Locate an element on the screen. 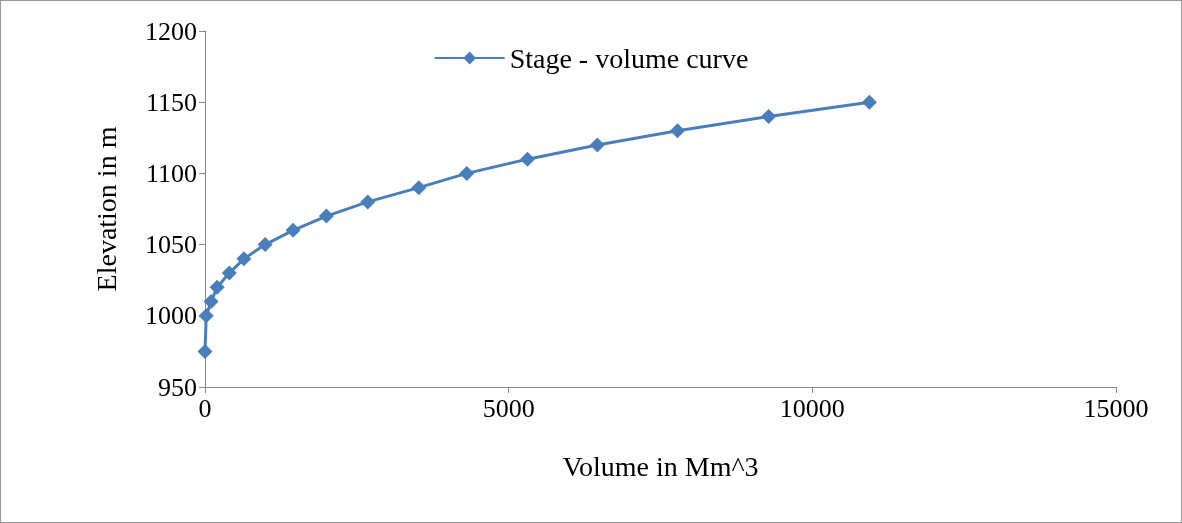 Image resolution: width=1182 pixels, height=523 pixels. y-tick-label: 1050 is located at coordinates (171, 245).